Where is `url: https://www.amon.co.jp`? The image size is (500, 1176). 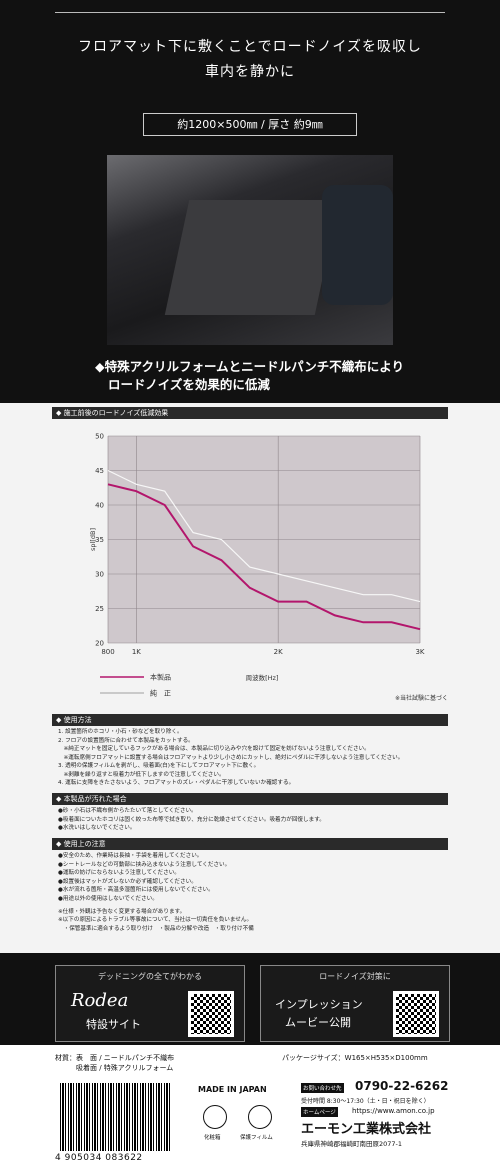 url: https://www.amon.co.jp is located at coordinates (393, 1111).